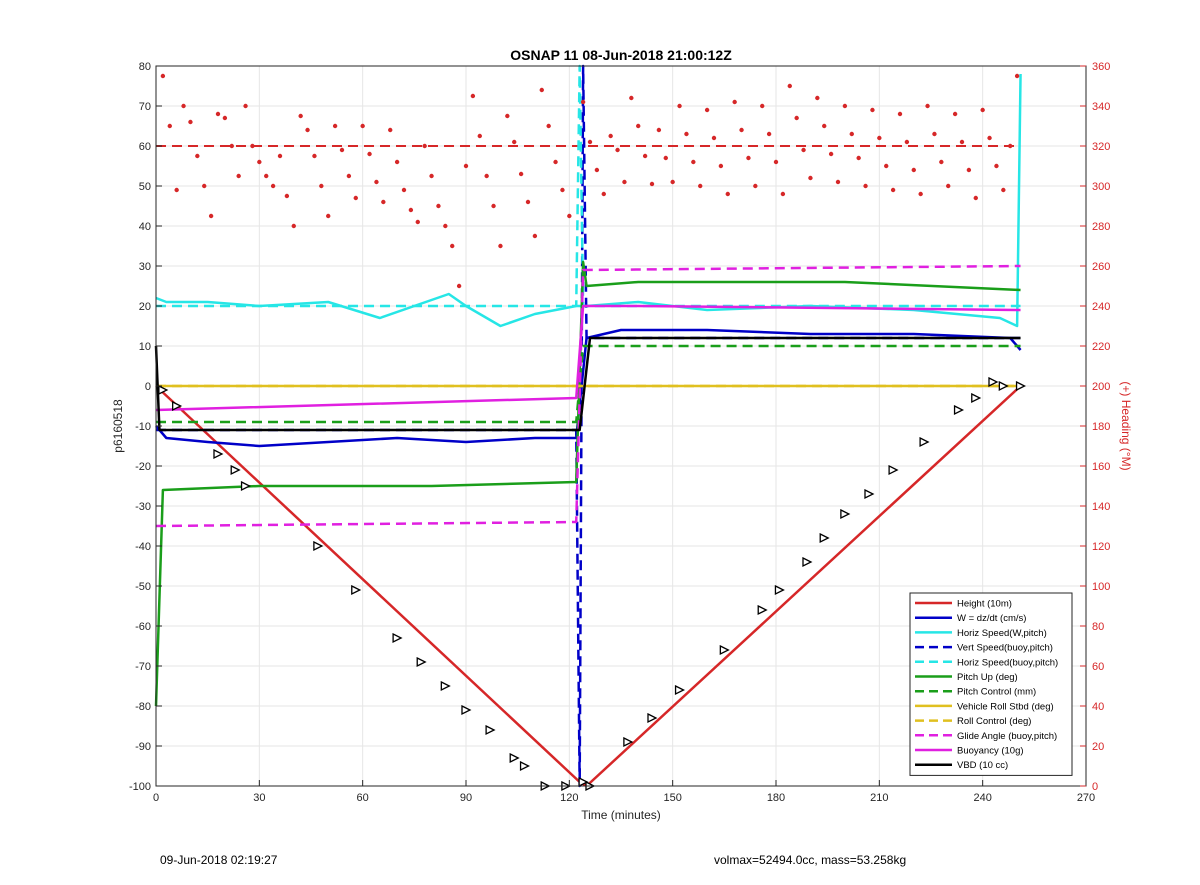 The height and width of the screenshot is (885, 1200). I want to click on y2-tick-label: 360, so click(1101, 67).